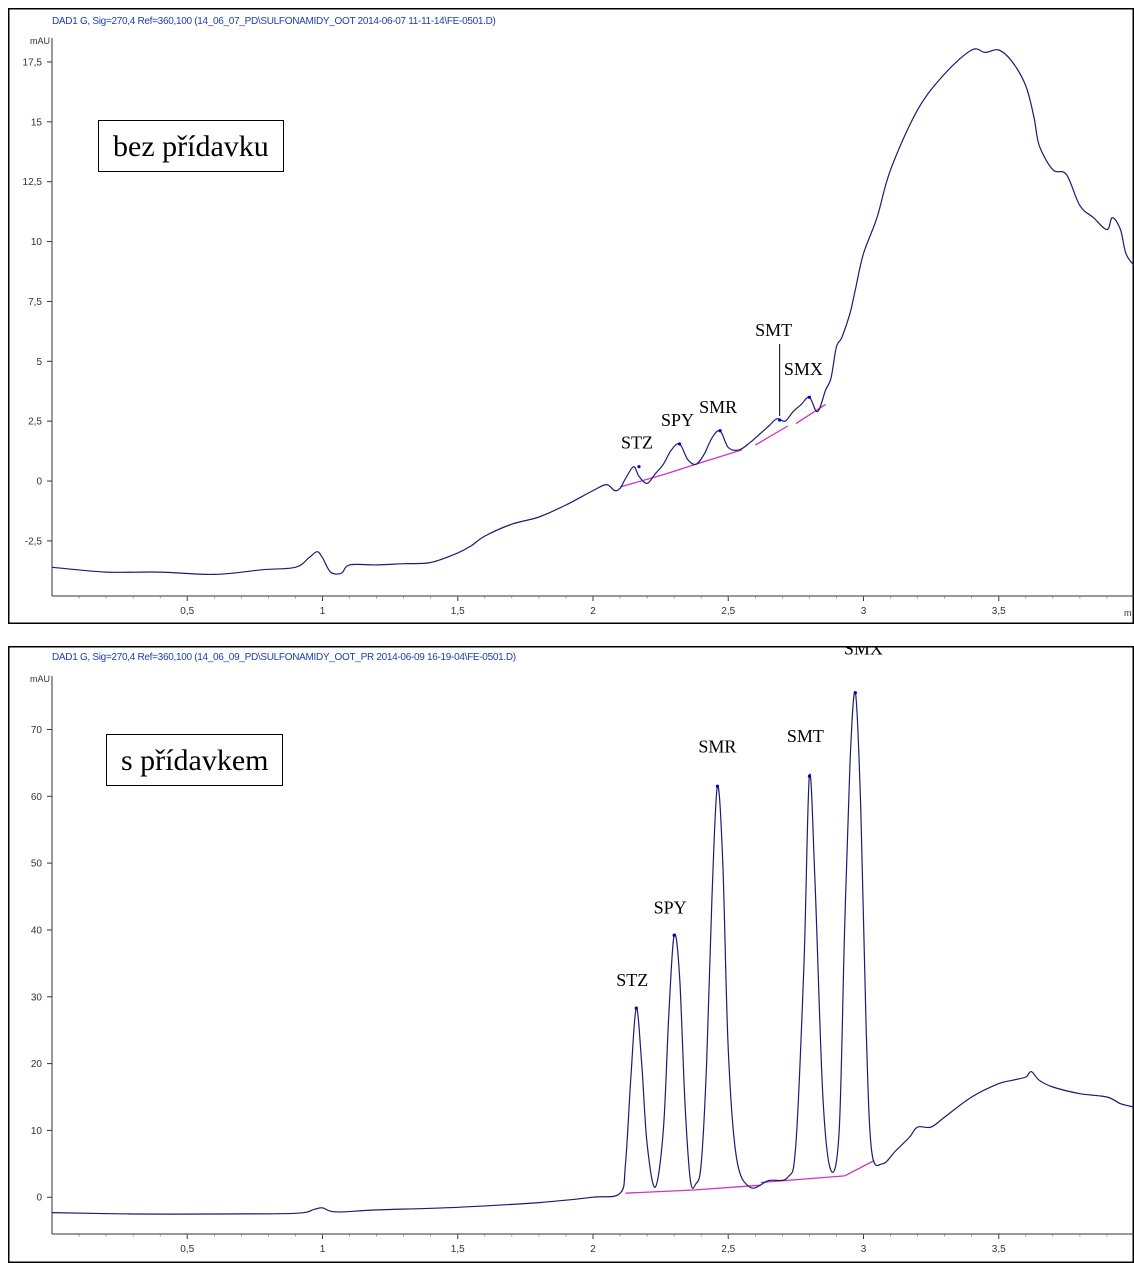 This screenshot has width=1134, height=1263. What do you see at coordinates (191, 146) in the screenshot?
I see `label-bez-pridavku: bez přídavku` at bounding box center [191, 146].